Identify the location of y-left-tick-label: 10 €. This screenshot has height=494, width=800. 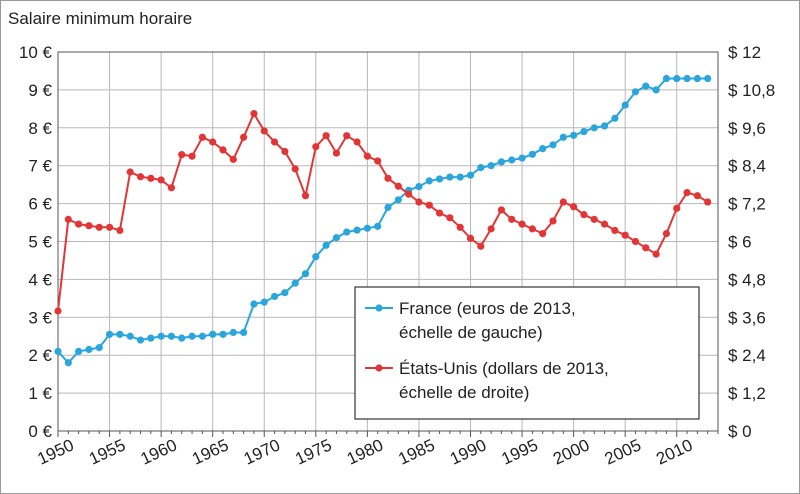
(36, 52).